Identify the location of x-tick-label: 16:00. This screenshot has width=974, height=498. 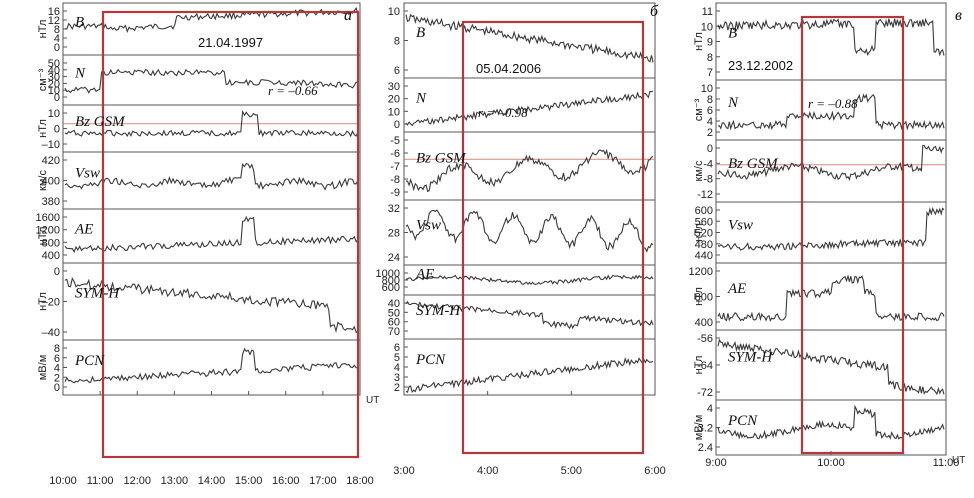
(286, 481).